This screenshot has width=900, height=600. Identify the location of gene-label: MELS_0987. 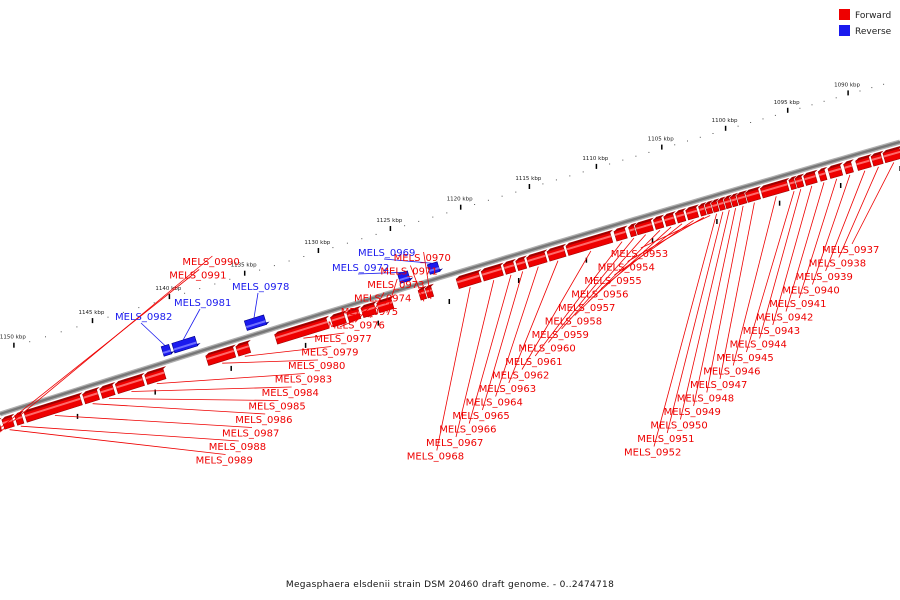
(250, 434).